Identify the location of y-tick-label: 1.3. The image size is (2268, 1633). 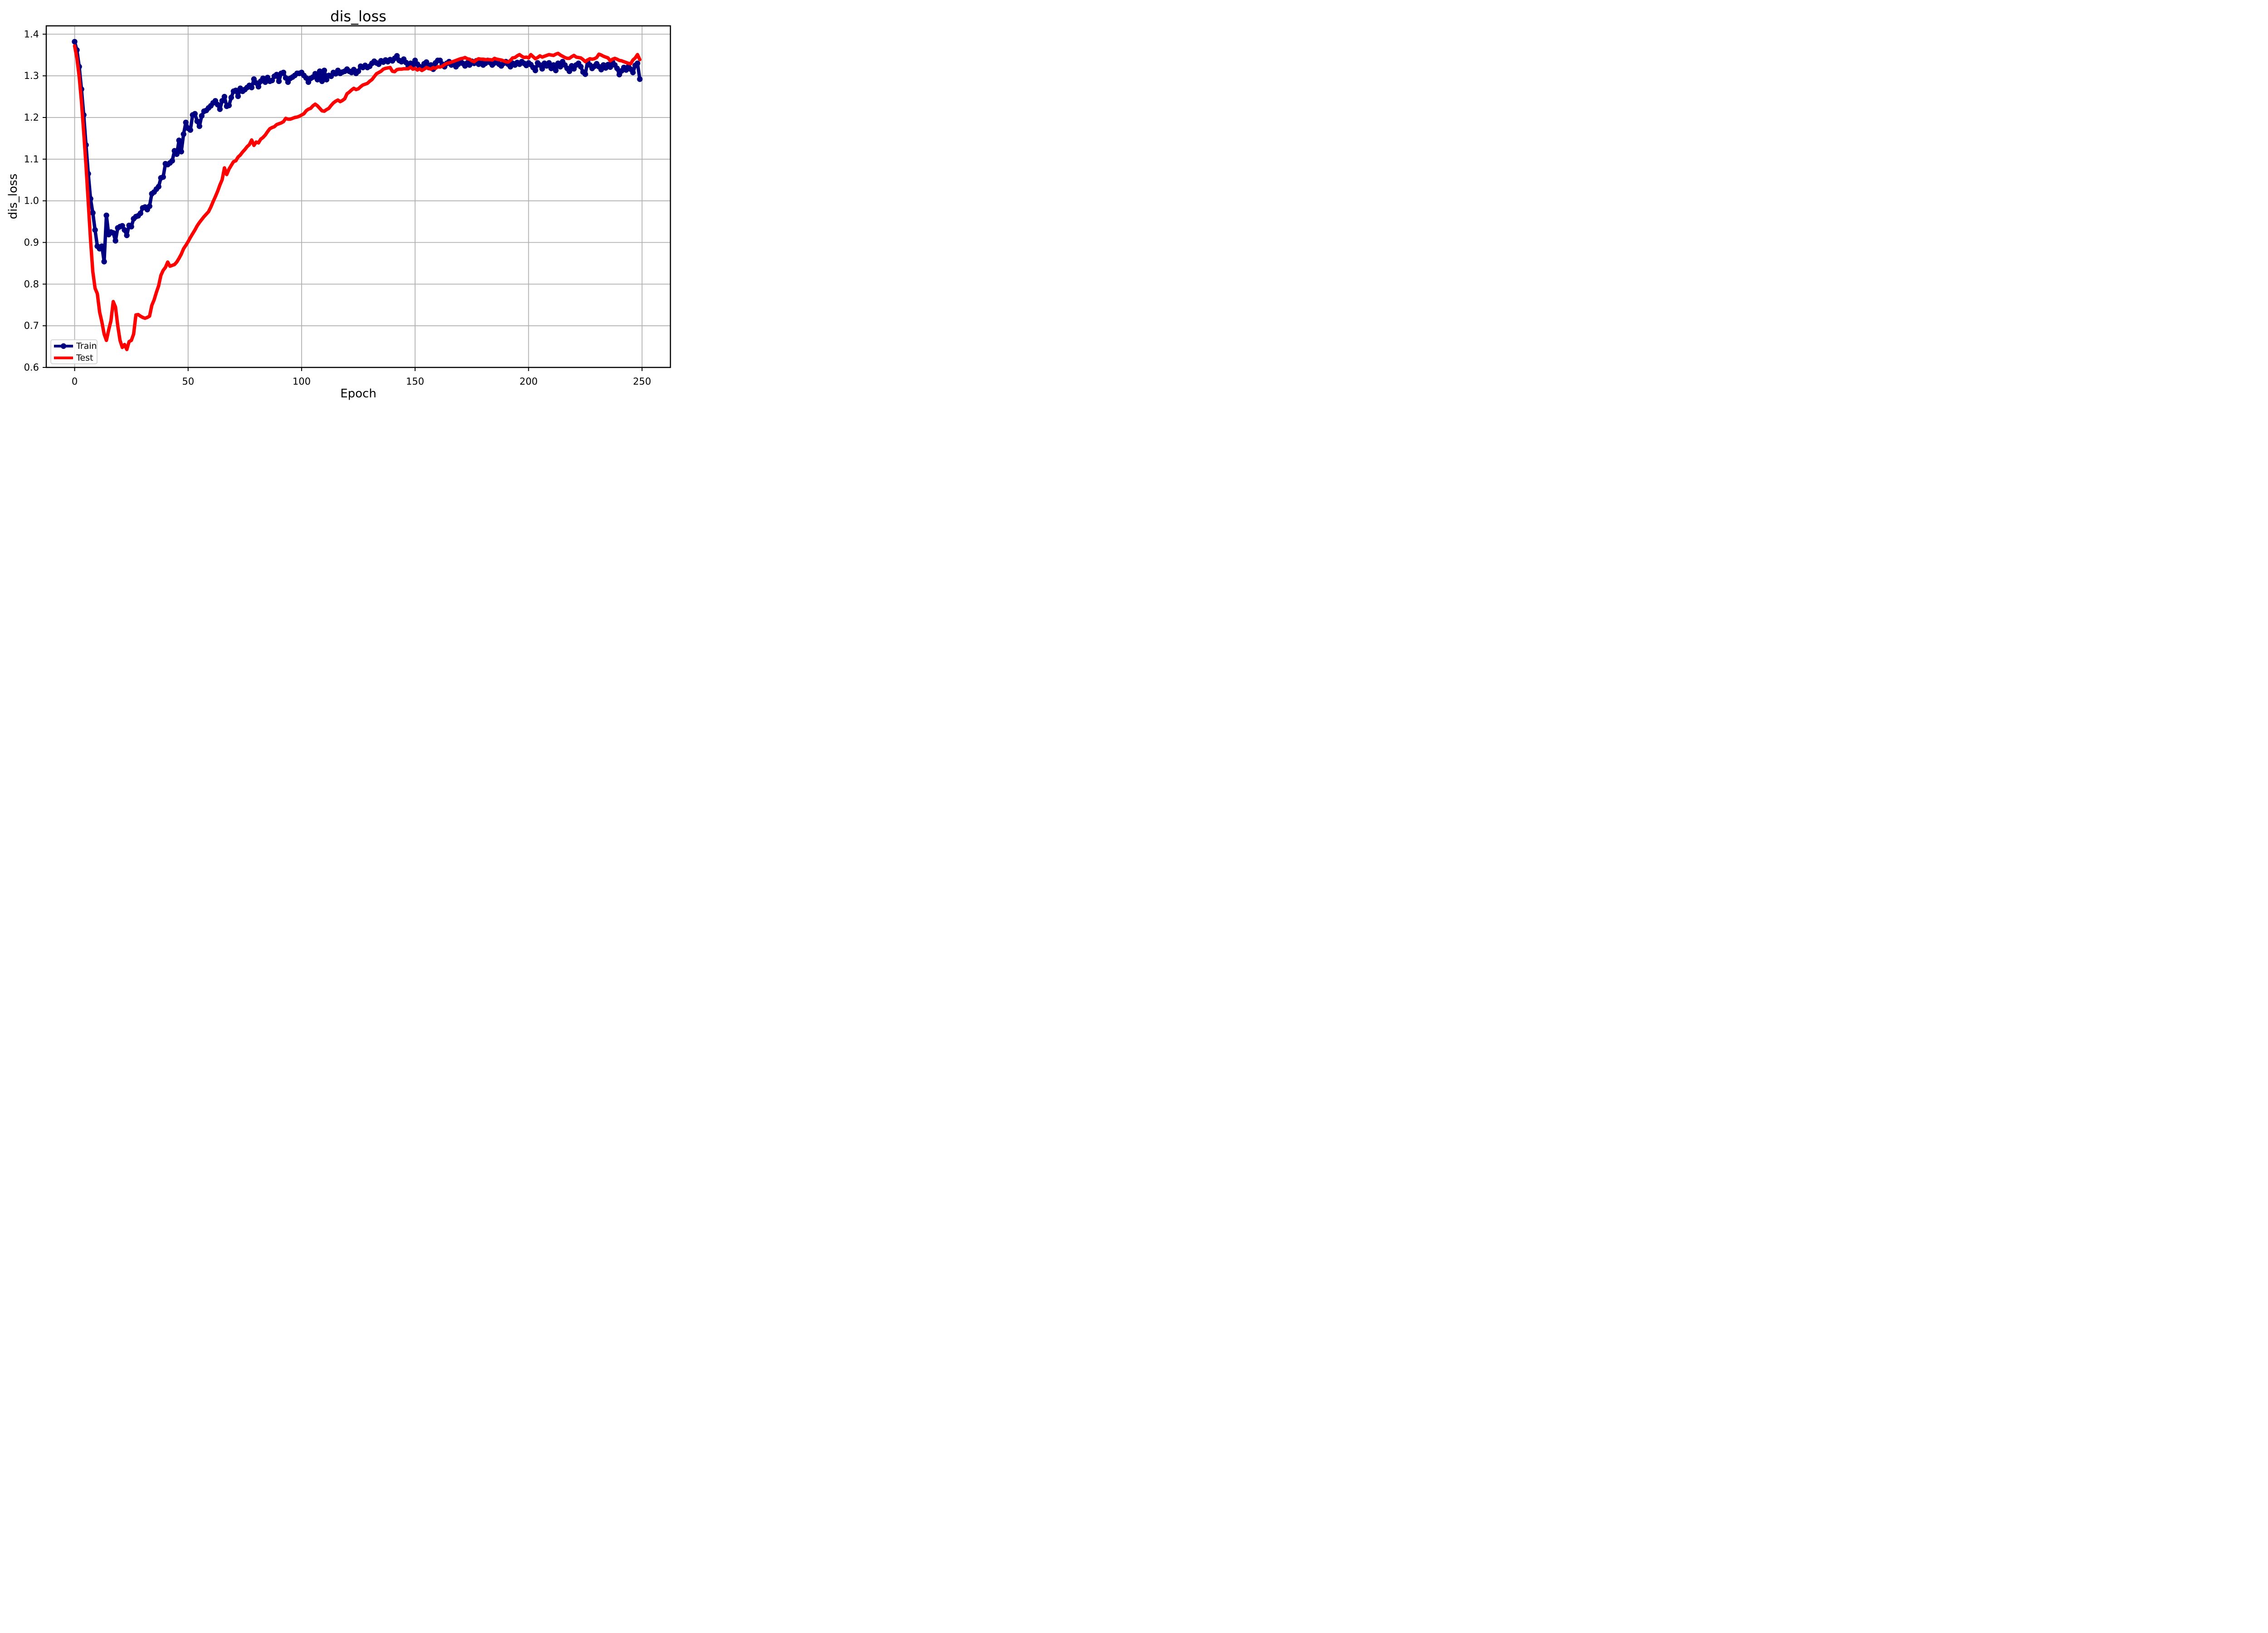
(32, 75).